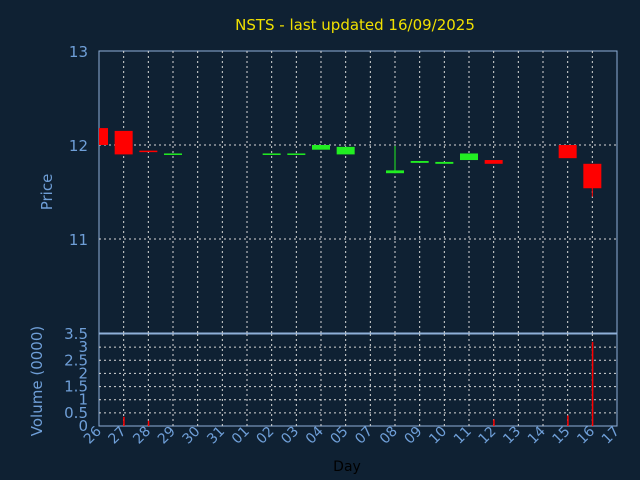 The image size is (640, 480). What do you see at coordinates (76, 387) in the screenshot?
I see `volume-y-tick-label: 1.5` at bounding box center [76, 387].